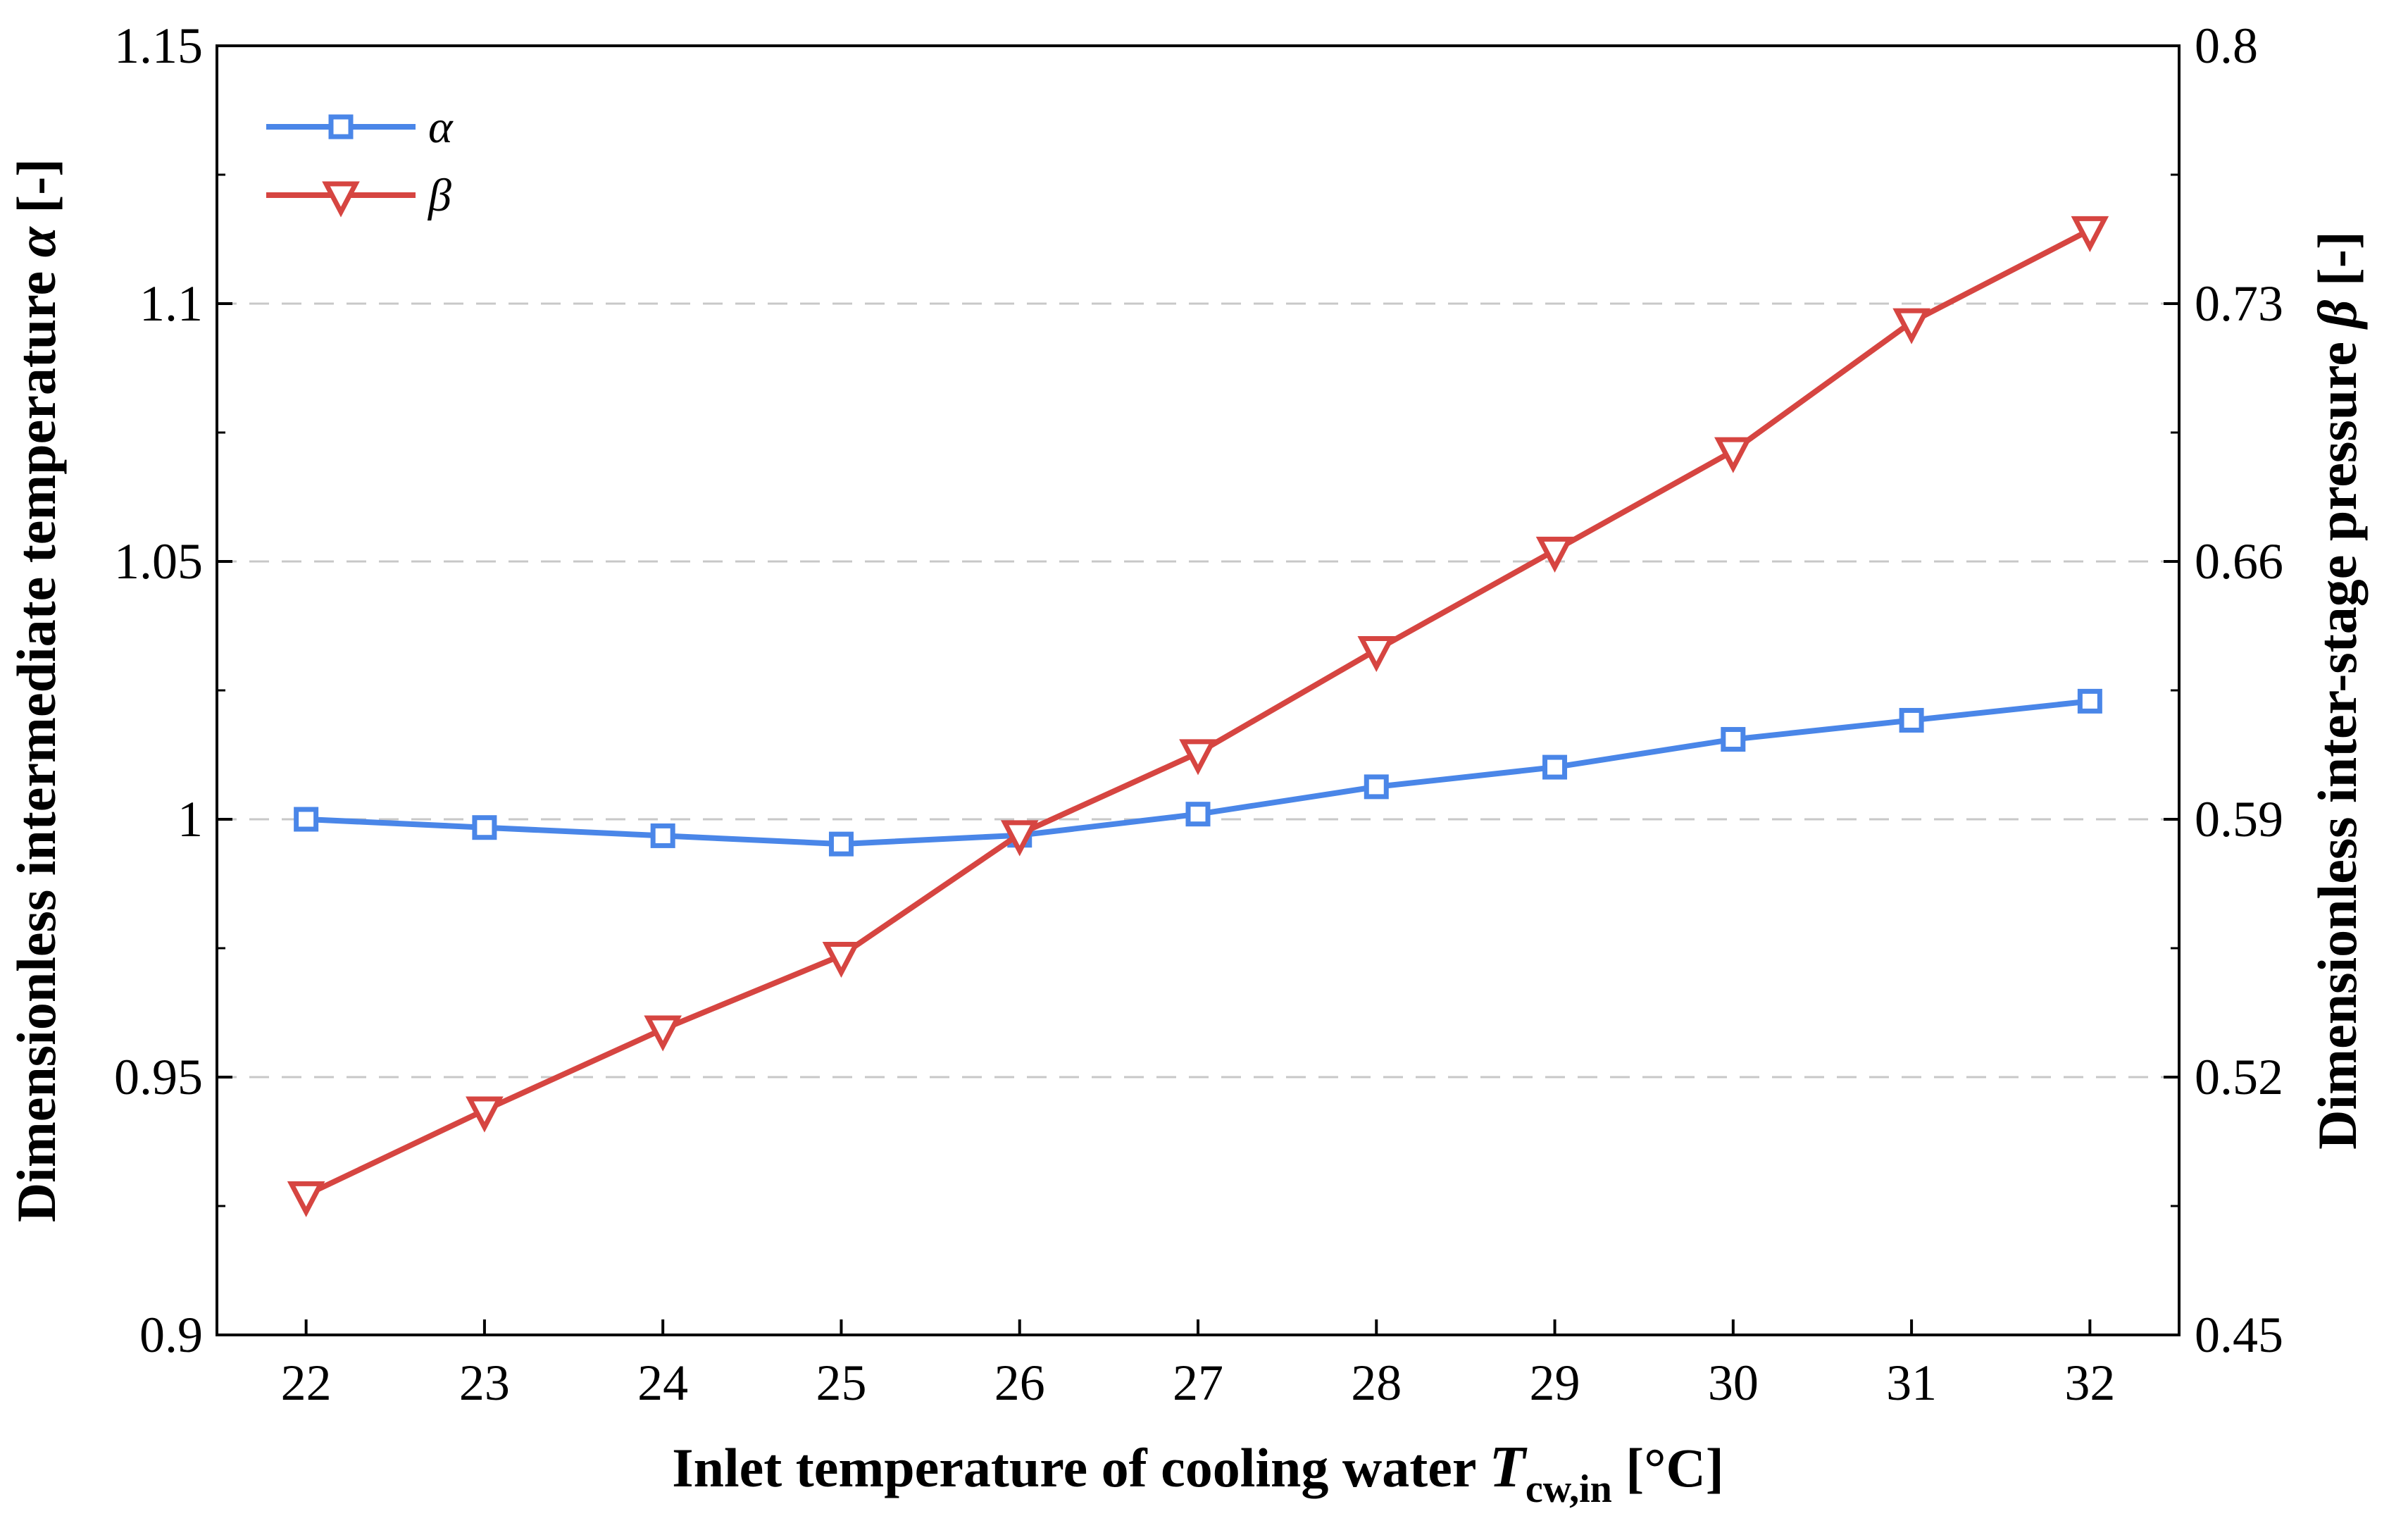 The width and height of the screenshot is (2408, 1535). I want to click on legend-label: β, so click(439, 195).